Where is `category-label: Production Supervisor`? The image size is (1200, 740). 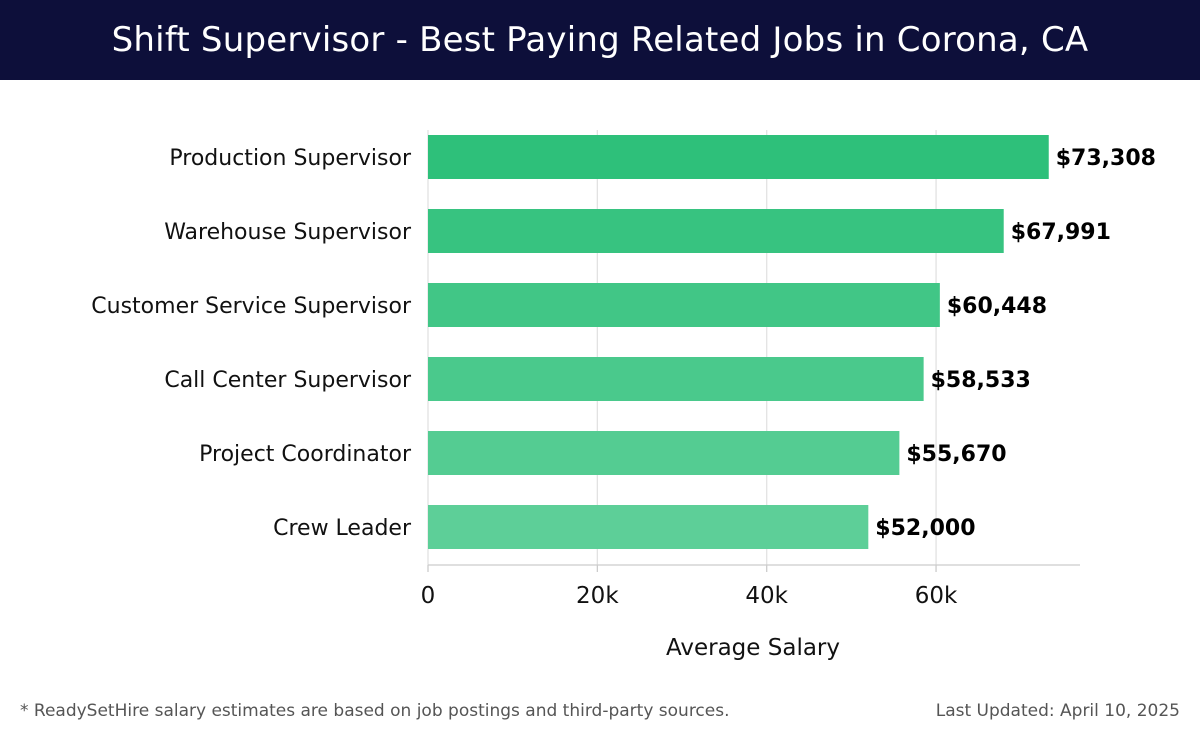 category-label: Production Supervisor is located at coordinates (290, 158).